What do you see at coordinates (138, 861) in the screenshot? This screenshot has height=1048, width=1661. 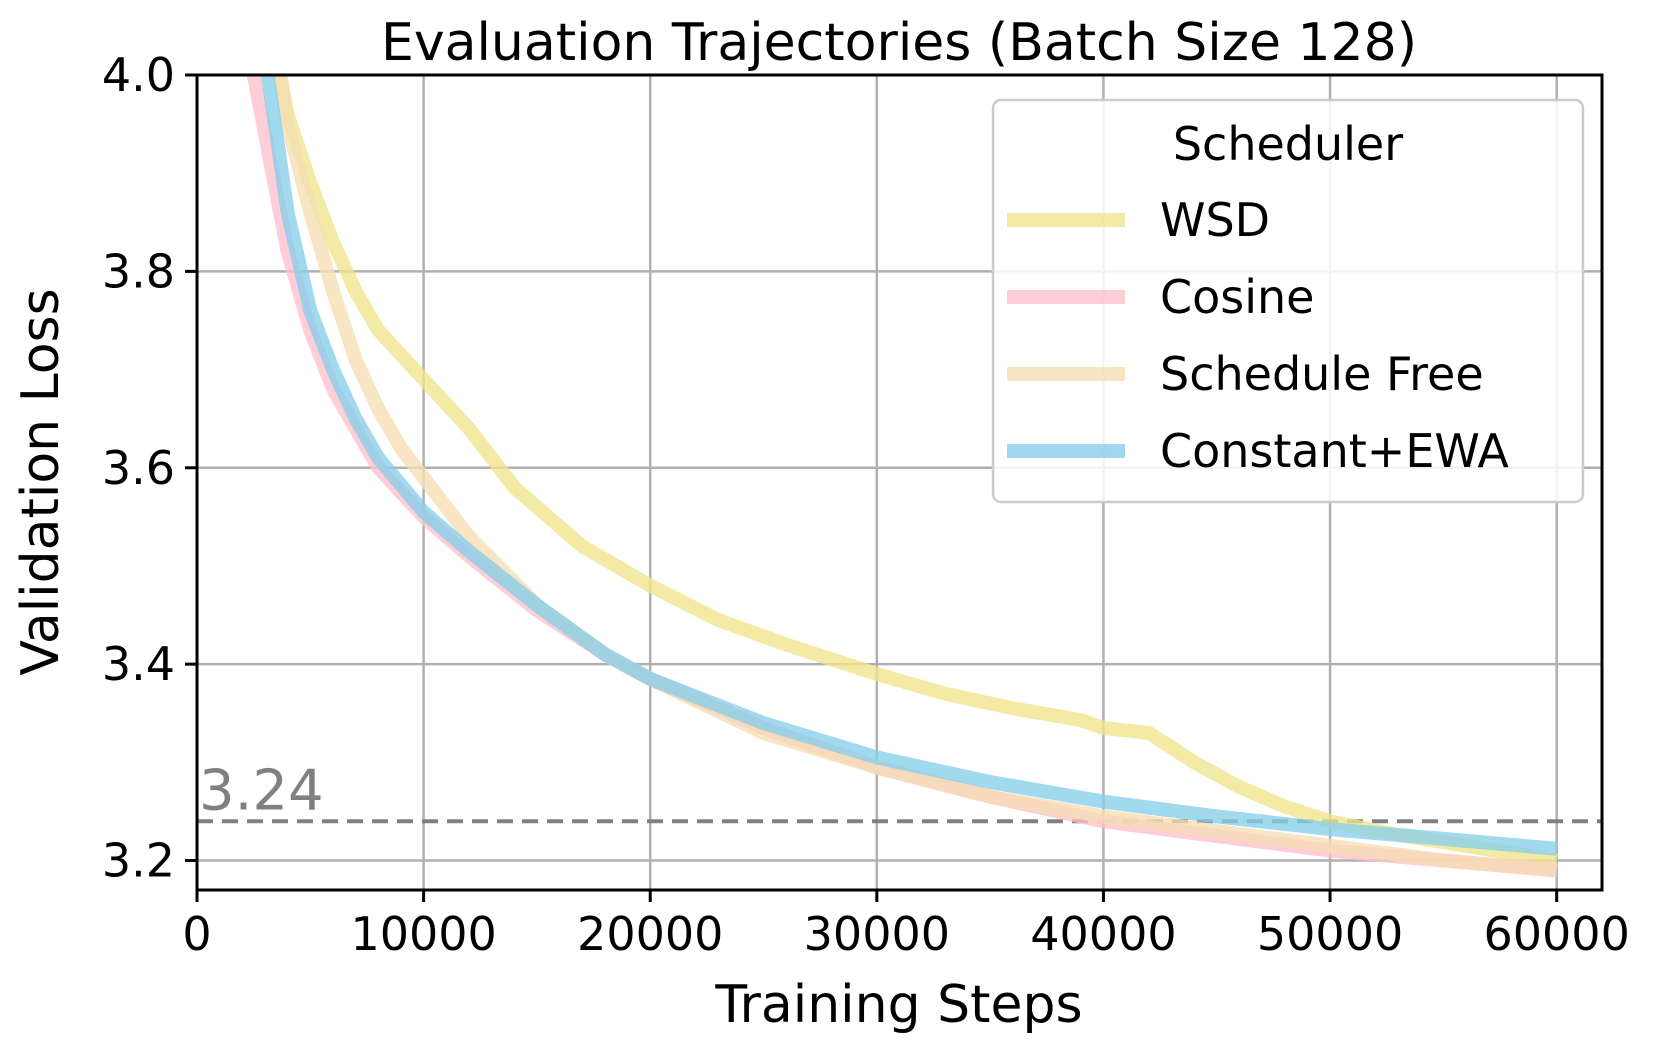 I see `y-tick-label: 3.2` at bounding box center [138, 861].